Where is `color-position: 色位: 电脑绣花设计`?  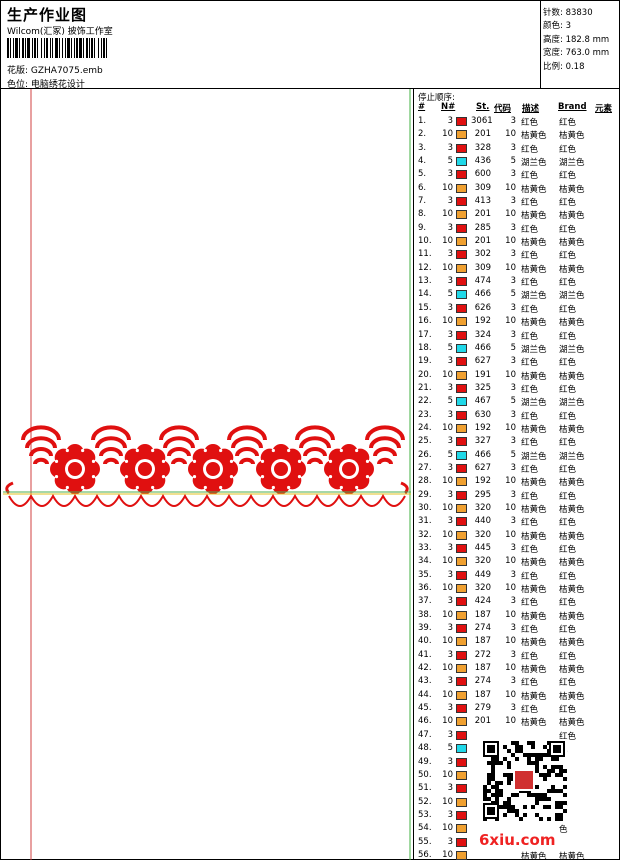 color-position: 色位: 电脑绣花设计 is located at coordinates (46, 85).